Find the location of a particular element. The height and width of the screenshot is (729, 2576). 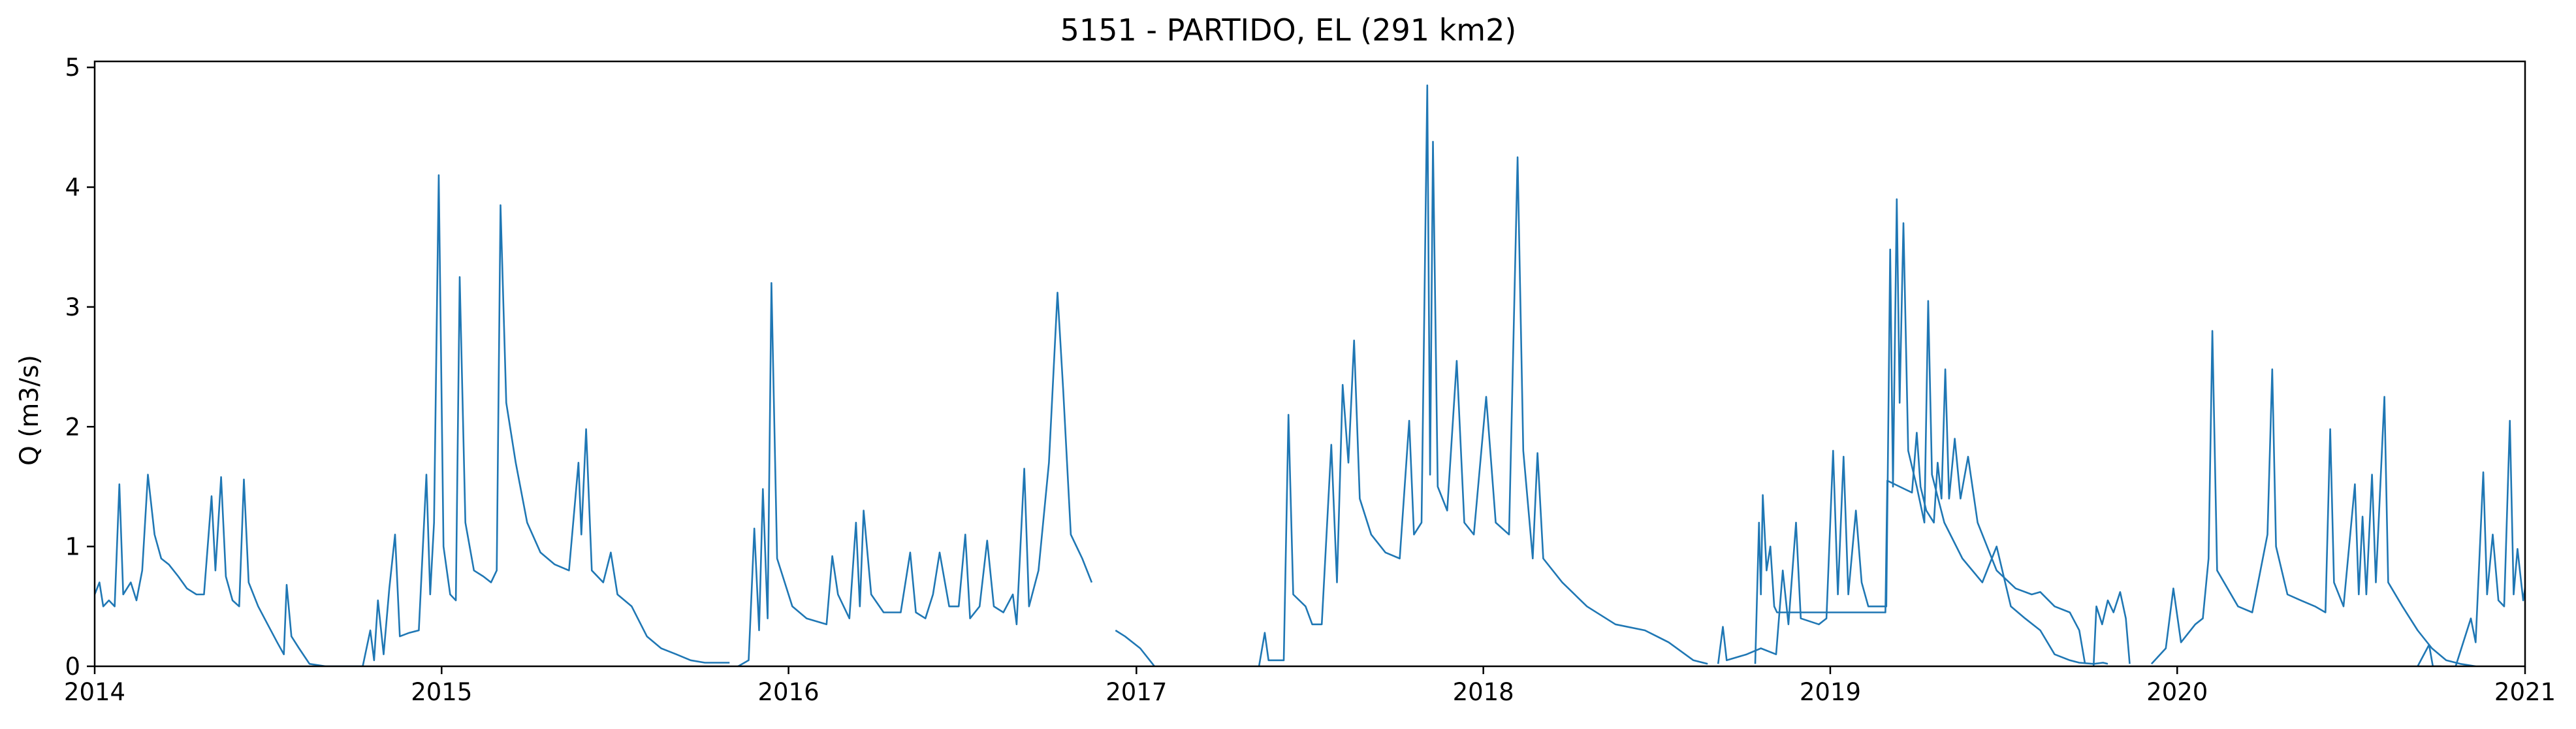

y-tick-label: 2 is located at coordinates (73, 427).